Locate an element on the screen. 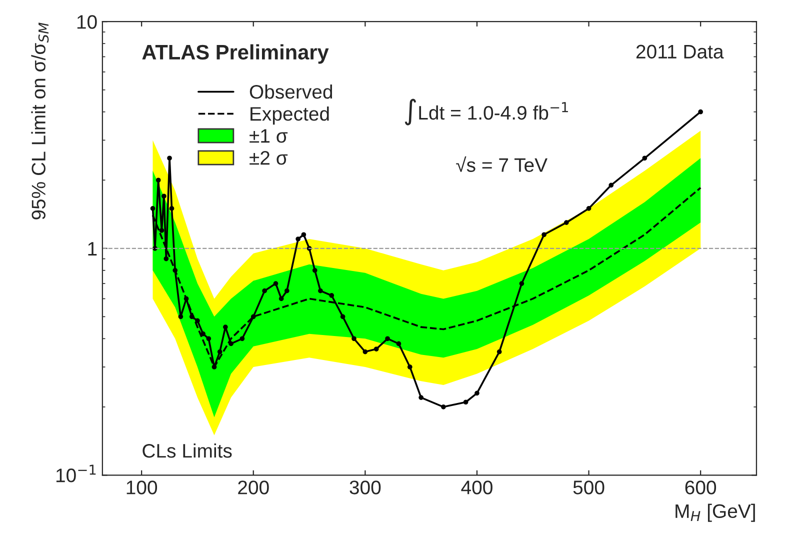 This screenshot has height=540, width=788. x-axis-title: M$_{H}$ [GeV] is located at coordinates (715, 513).